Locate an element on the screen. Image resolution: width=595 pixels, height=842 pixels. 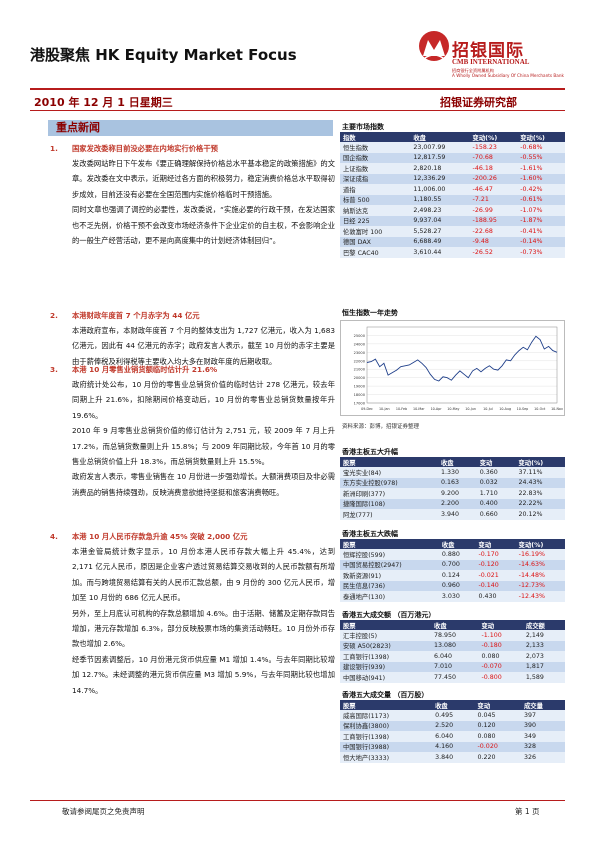
table-cell: -9.48 is located at coordinates (493, 241).